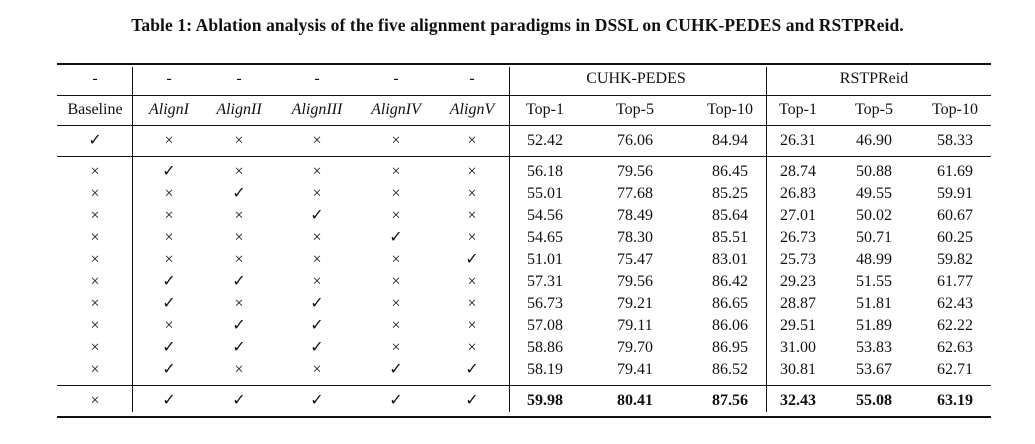  I want to click on table-cell-value: 26.83, so click(798, 193).